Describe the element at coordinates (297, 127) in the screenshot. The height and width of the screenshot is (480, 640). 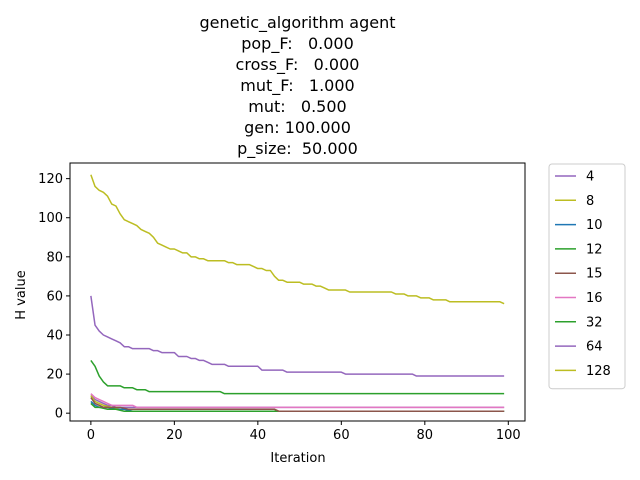
I see `title-line-gen: gen: 100.000` at that location.